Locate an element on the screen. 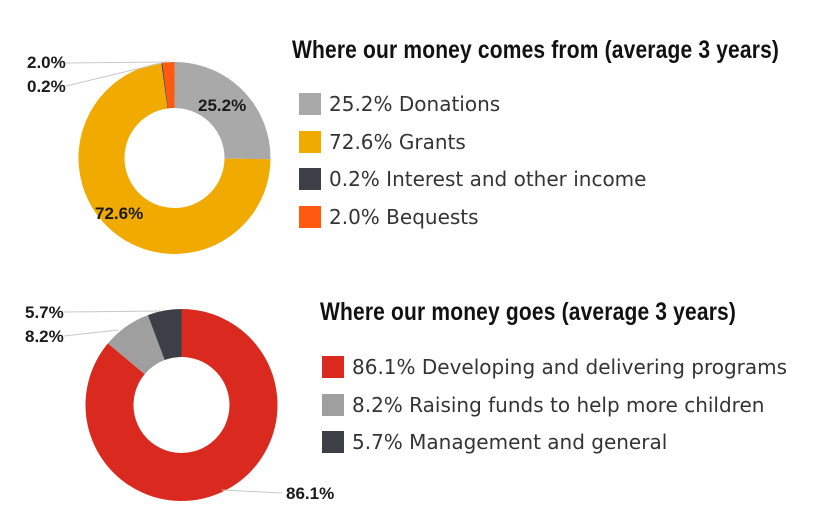 The width and height of the screenshot is (828, 524). income-legend-label: 72.6% Grants is located at coordinates (397, 141).